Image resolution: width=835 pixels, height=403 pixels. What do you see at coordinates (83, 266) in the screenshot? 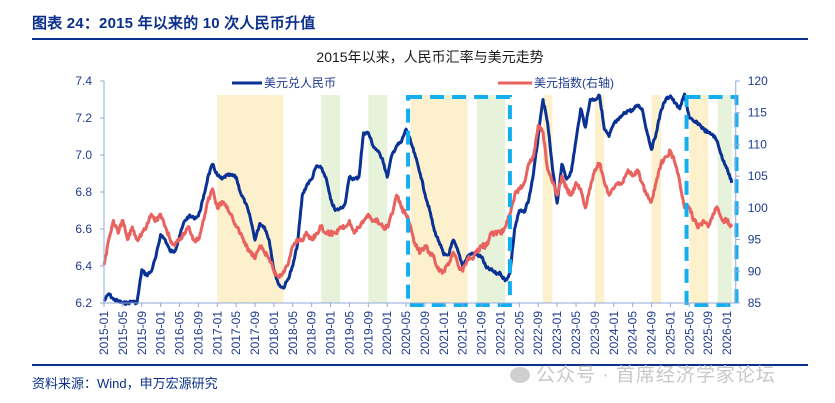
I see `y-left-tick-label: 6.4` at bounding box center [83, 266].